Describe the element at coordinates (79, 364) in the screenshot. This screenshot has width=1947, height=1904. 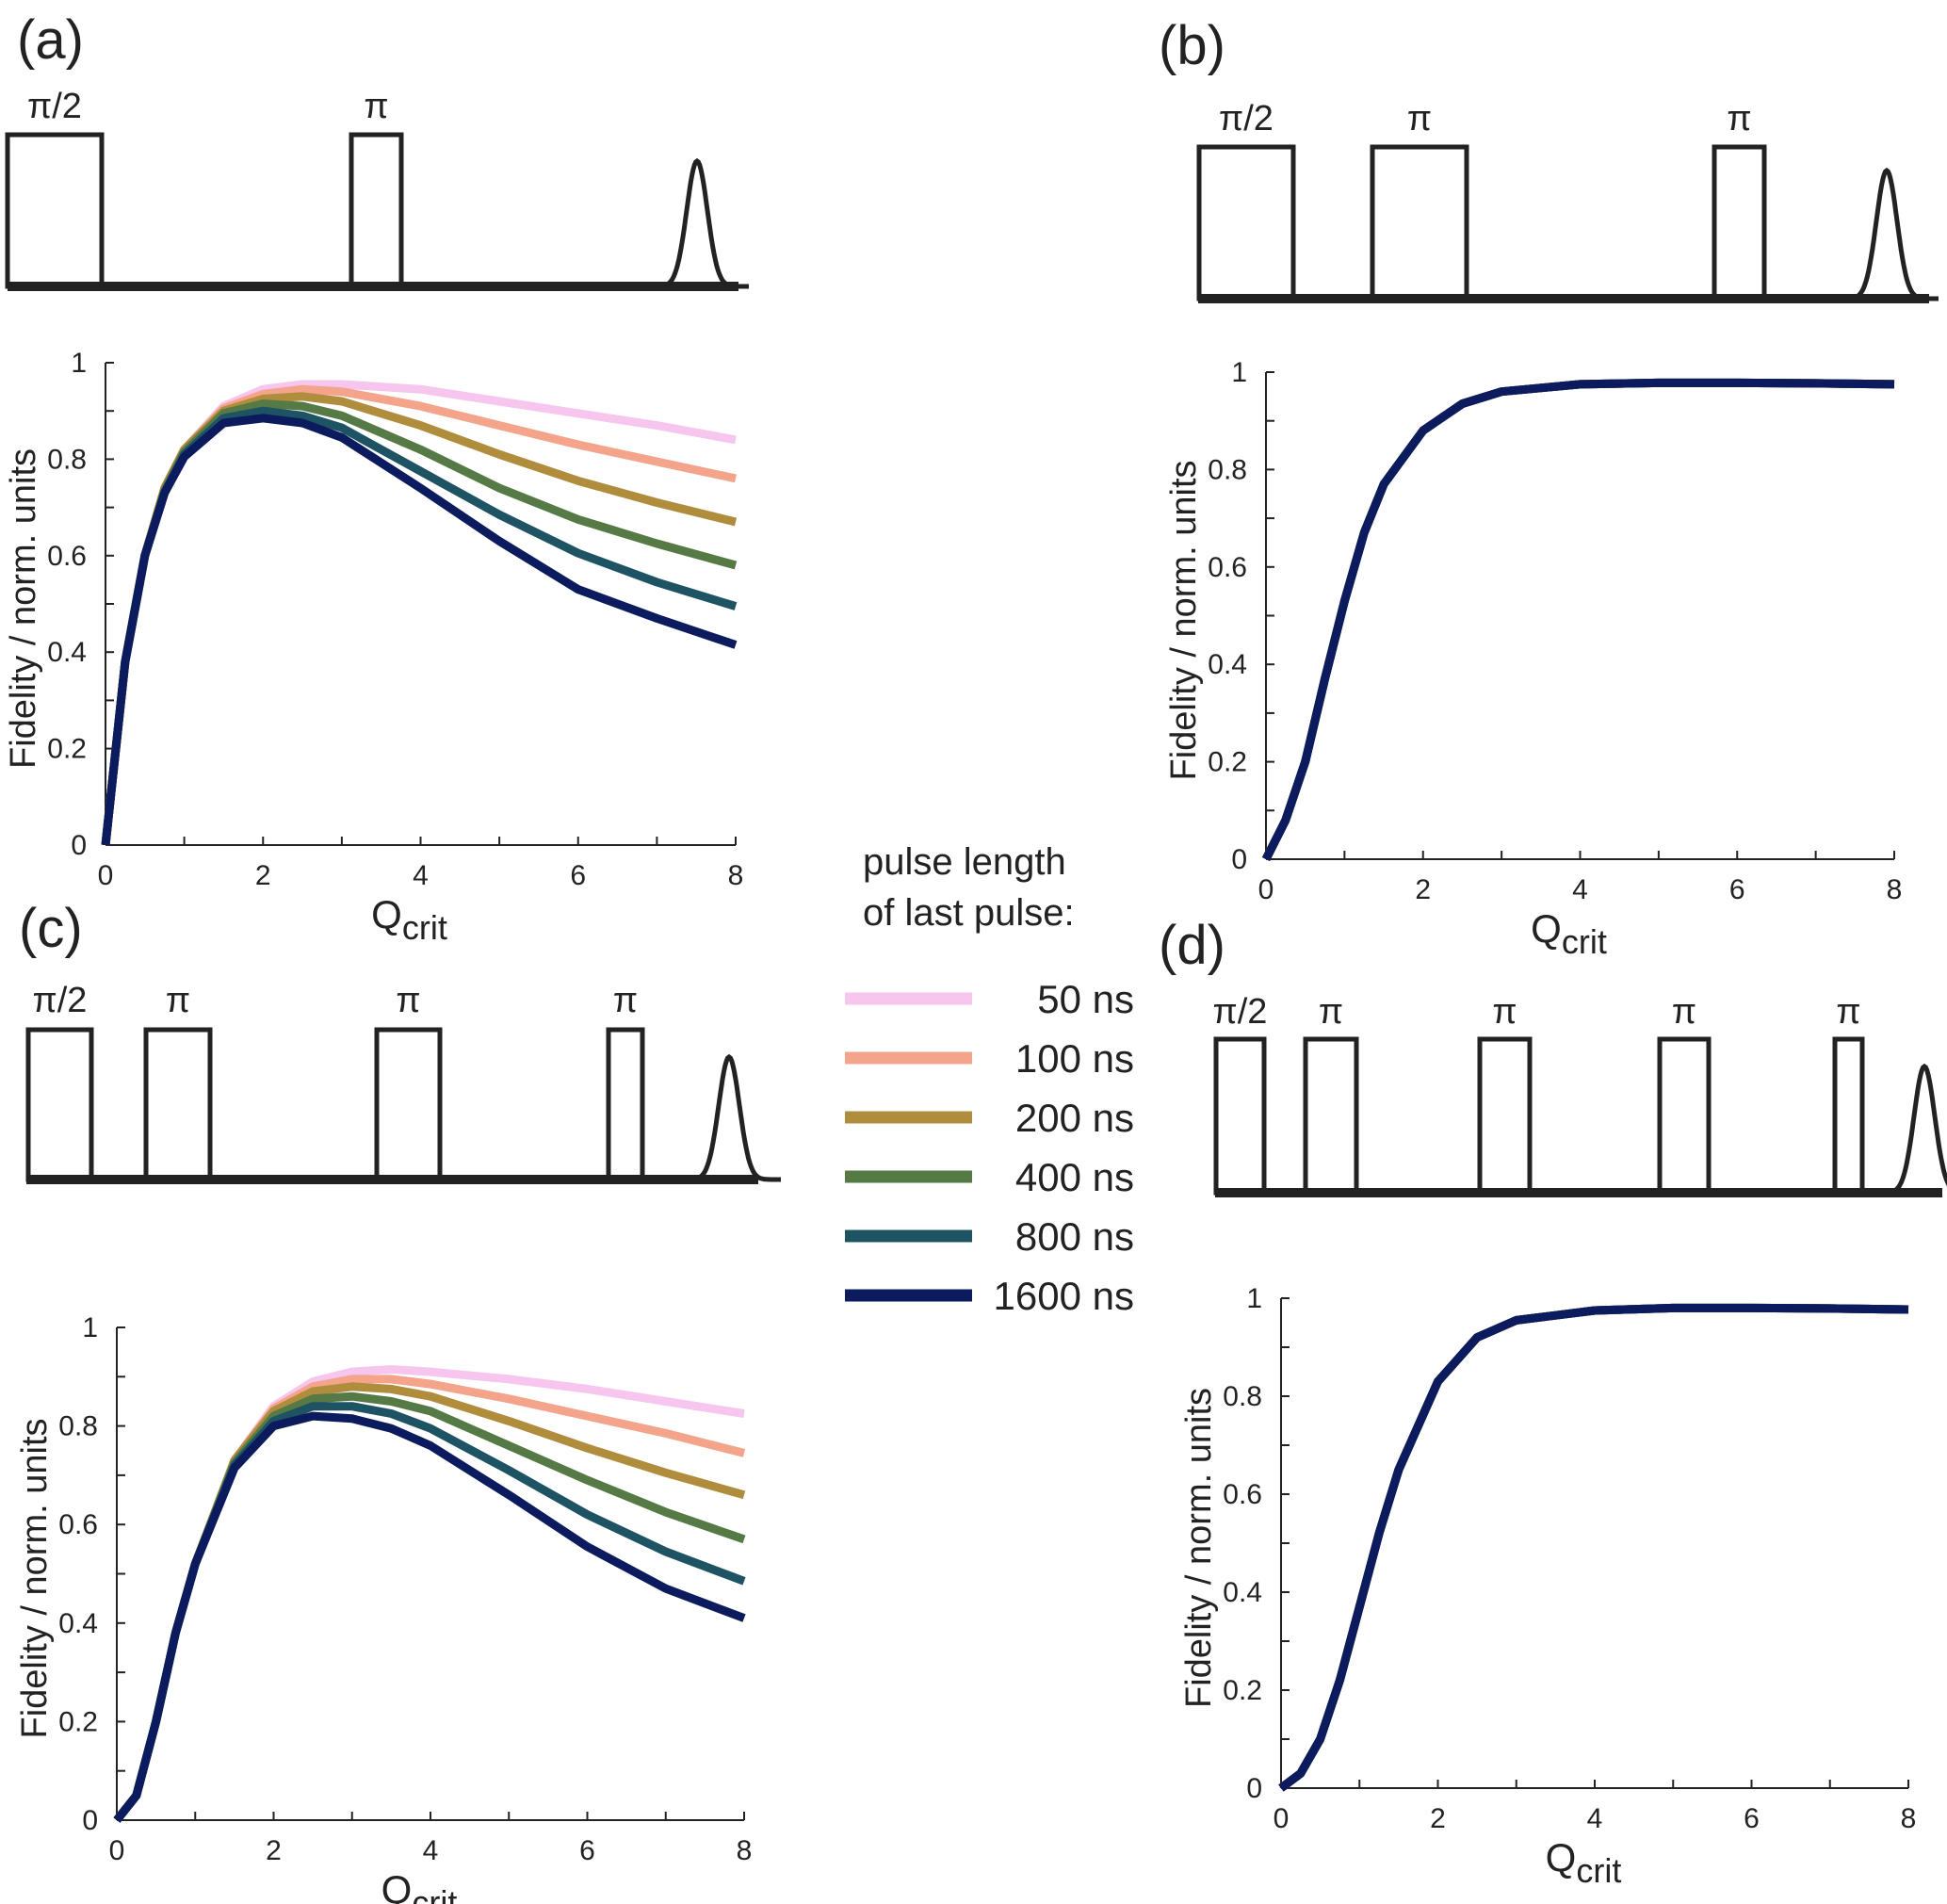
I see `y-tick-label: 1` at that location.